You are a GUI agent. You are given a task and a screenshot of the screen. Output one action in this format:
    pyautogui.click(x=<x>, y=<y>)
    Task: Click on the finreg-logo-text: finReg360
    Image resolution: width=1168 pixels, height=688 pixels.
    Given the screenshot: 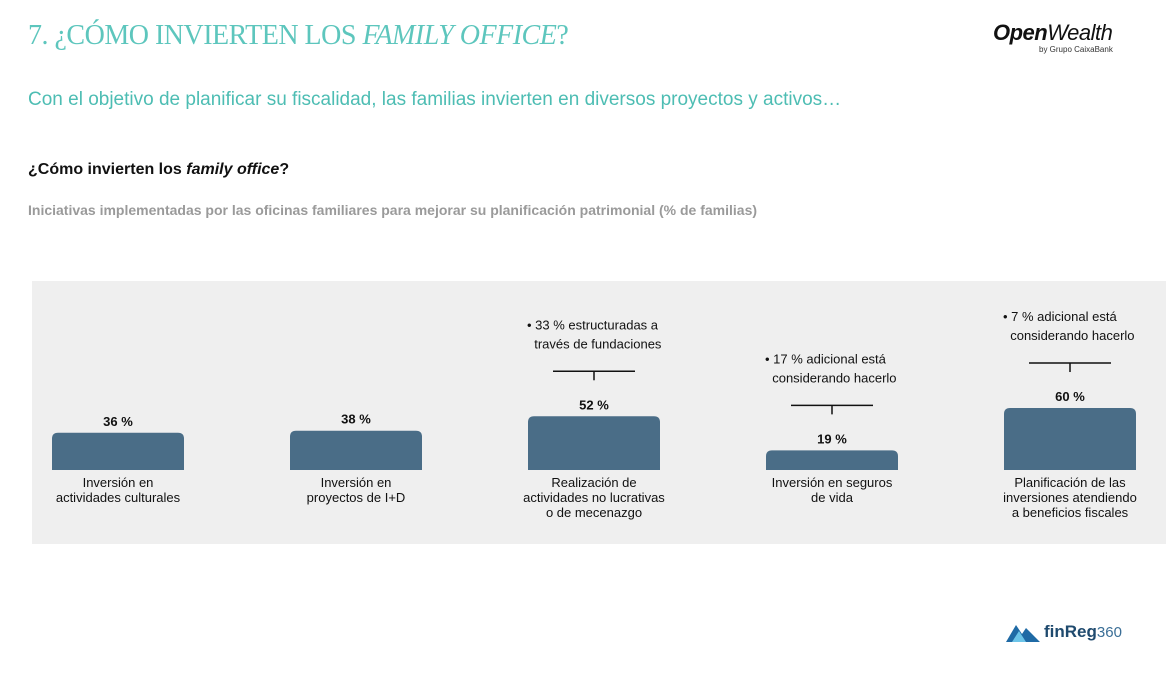 What is the action you would take?
    pyautogui.click(x=1083, y=632)
    